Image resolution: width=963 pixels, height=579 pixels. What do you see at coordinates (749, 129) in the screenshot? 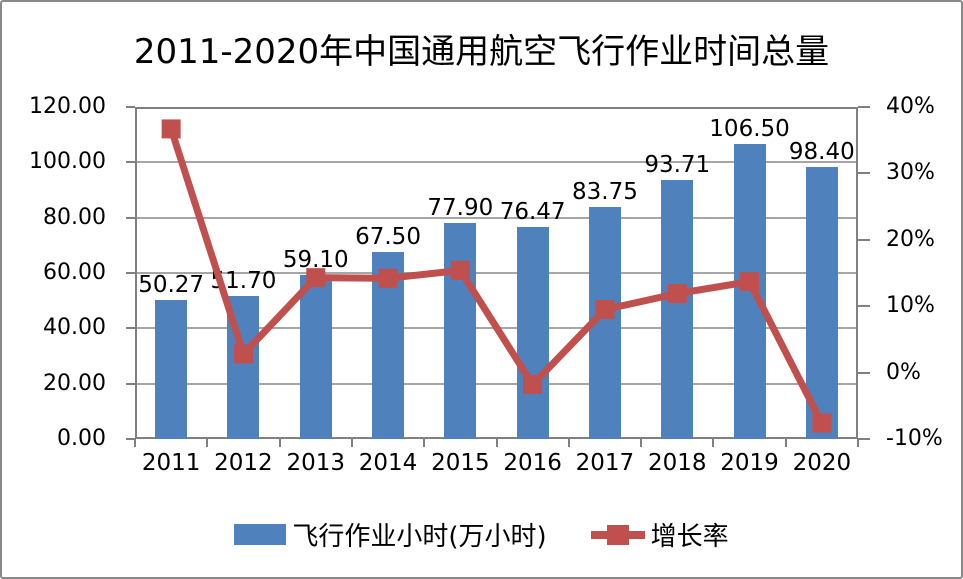
I see `bar-data-label: 106.50` at bounding box center [749, 129].